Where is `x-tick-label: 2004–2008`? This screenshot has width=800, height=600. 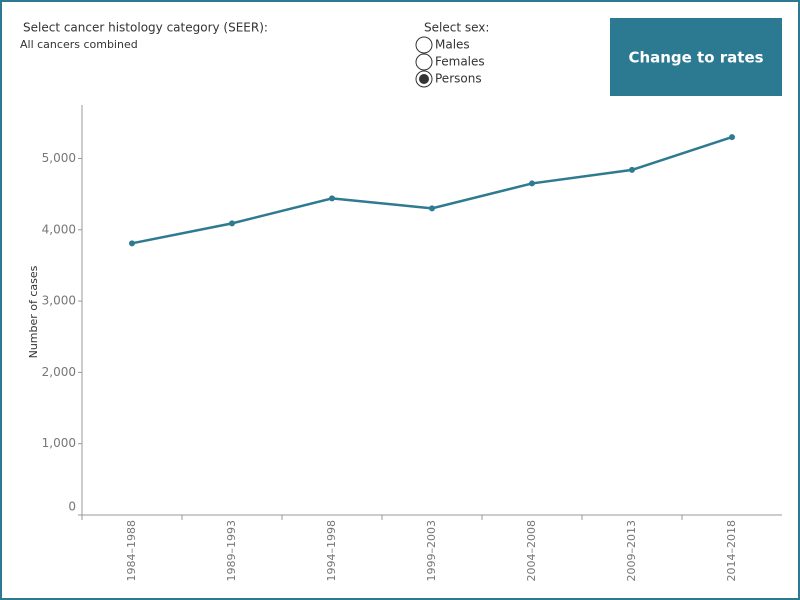 x-tick-label: 2004–2008 is located at coordinates (531, 551).